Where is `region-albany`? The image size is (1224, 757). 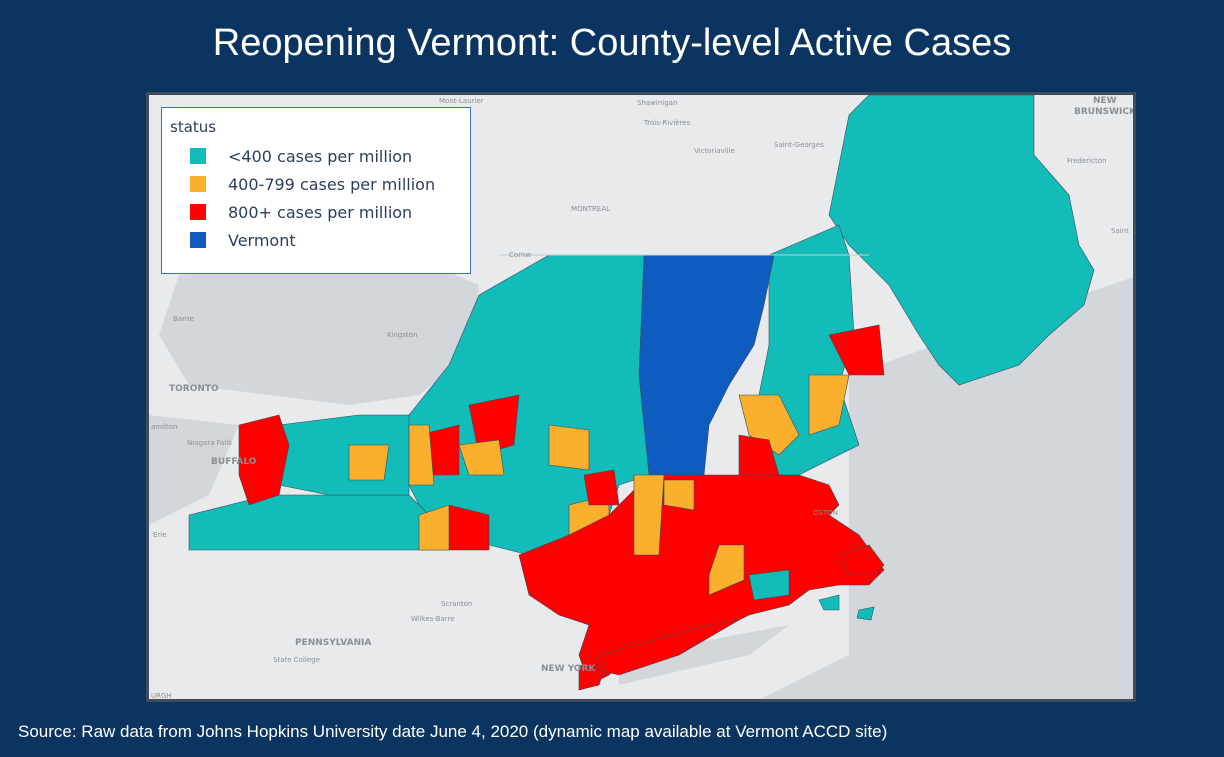 region-albany is located at coordinates (601, 487).